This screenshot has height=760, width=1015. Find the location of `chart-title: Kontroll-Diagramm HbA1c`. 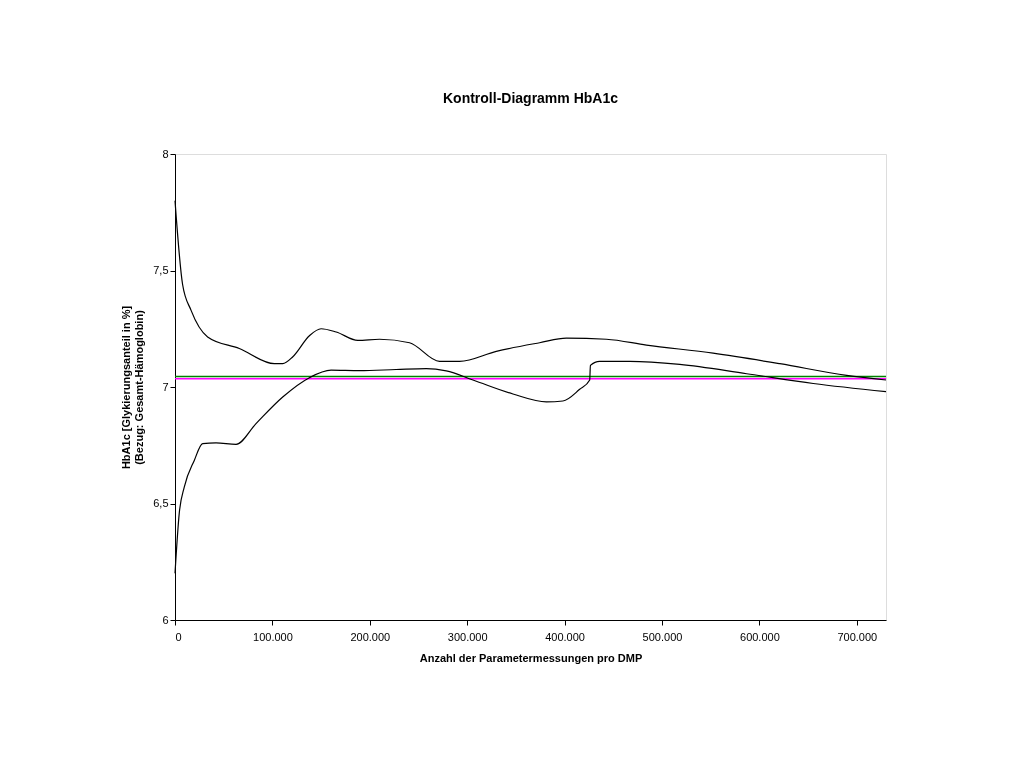

chart-title: Kontroll-Diagramm HbA1c is located at coordinates (530, 98).